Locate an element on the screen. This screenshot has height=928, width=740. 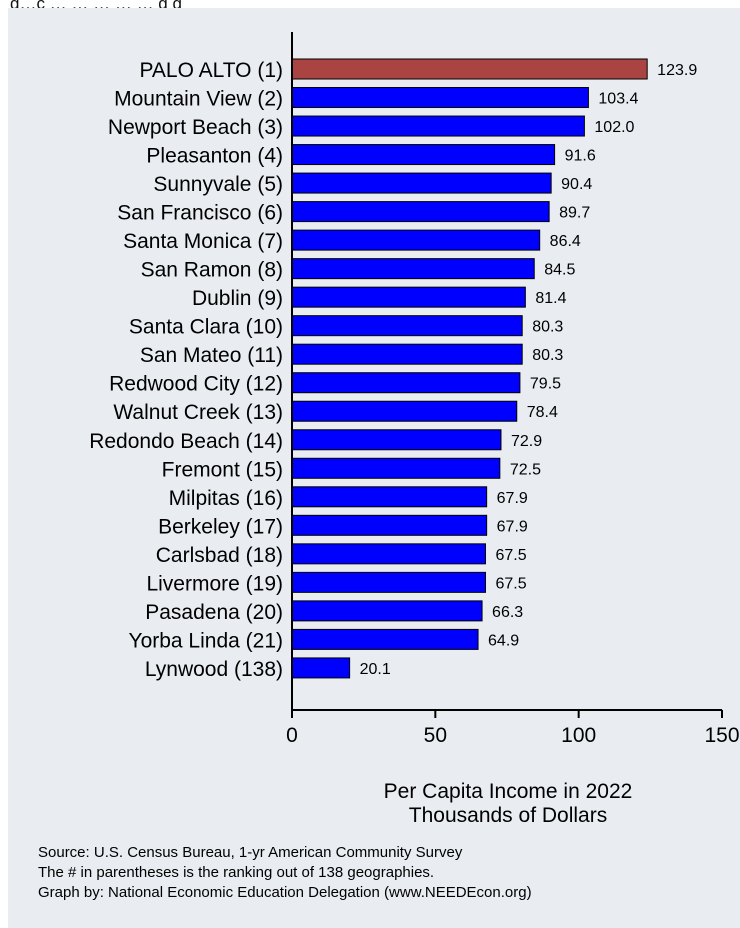
category-label: Yorba Linda (21) is located at coordinates (205, 640).